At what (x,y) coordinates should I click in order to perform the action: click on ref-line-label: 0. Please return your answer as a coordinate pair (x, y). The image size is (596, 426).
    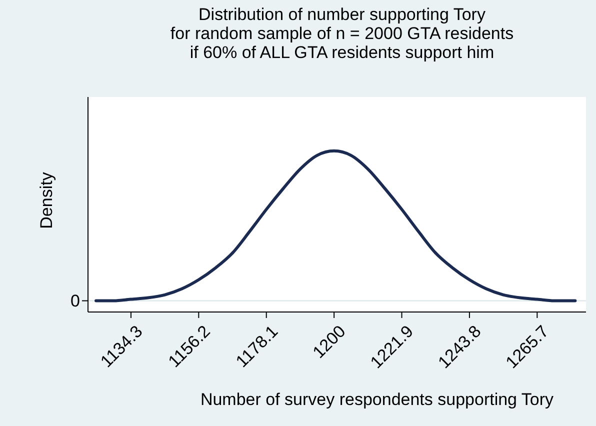
    Looking at the image, I should click on (75, 301).